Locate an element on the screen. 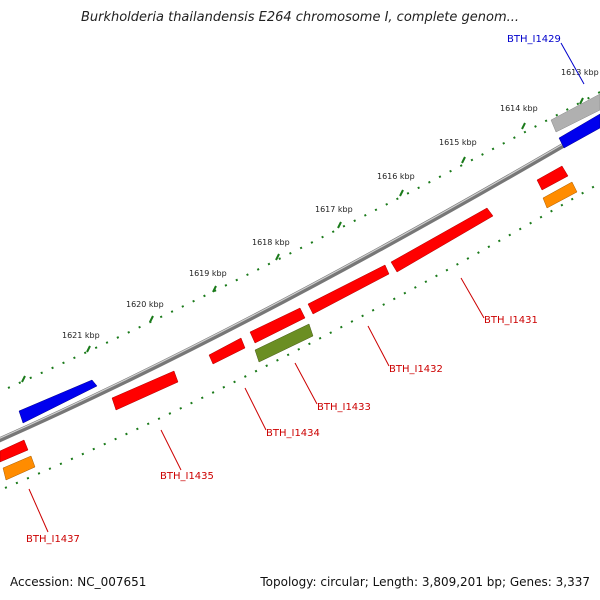  gene-label-BTH_I1433: BTH_I1433 is located at coordinates (344, 407).